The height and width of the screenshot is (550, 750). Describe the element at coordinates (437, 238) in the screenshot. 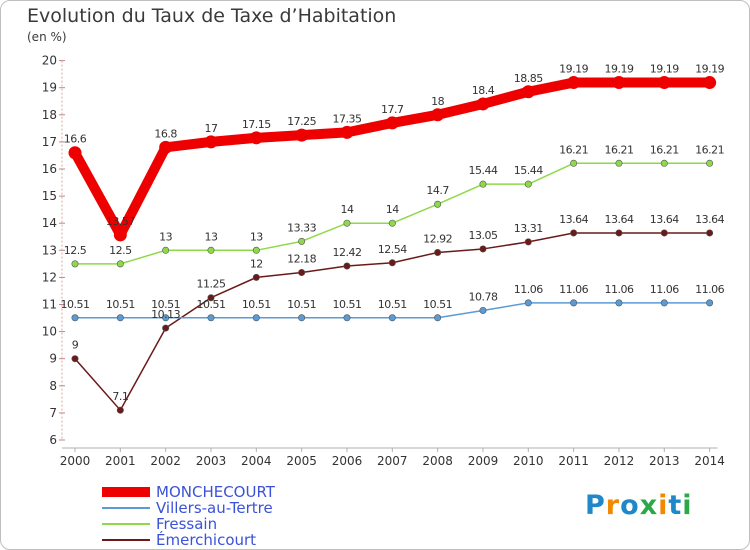

I see `data-label-3: 12.92` at that location.